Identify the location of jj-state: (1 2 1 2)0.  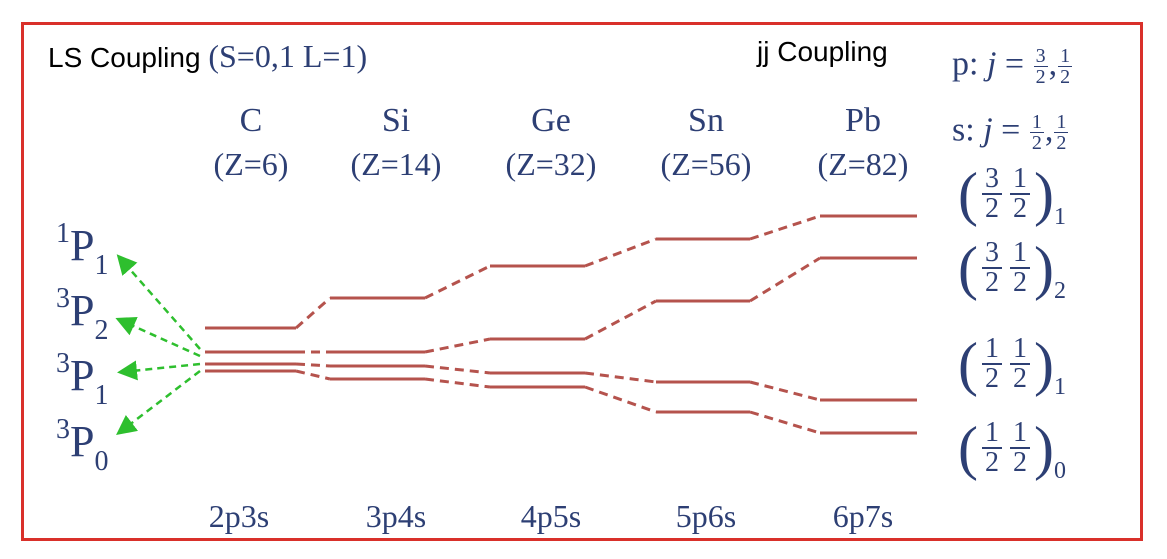
(1012, 449).